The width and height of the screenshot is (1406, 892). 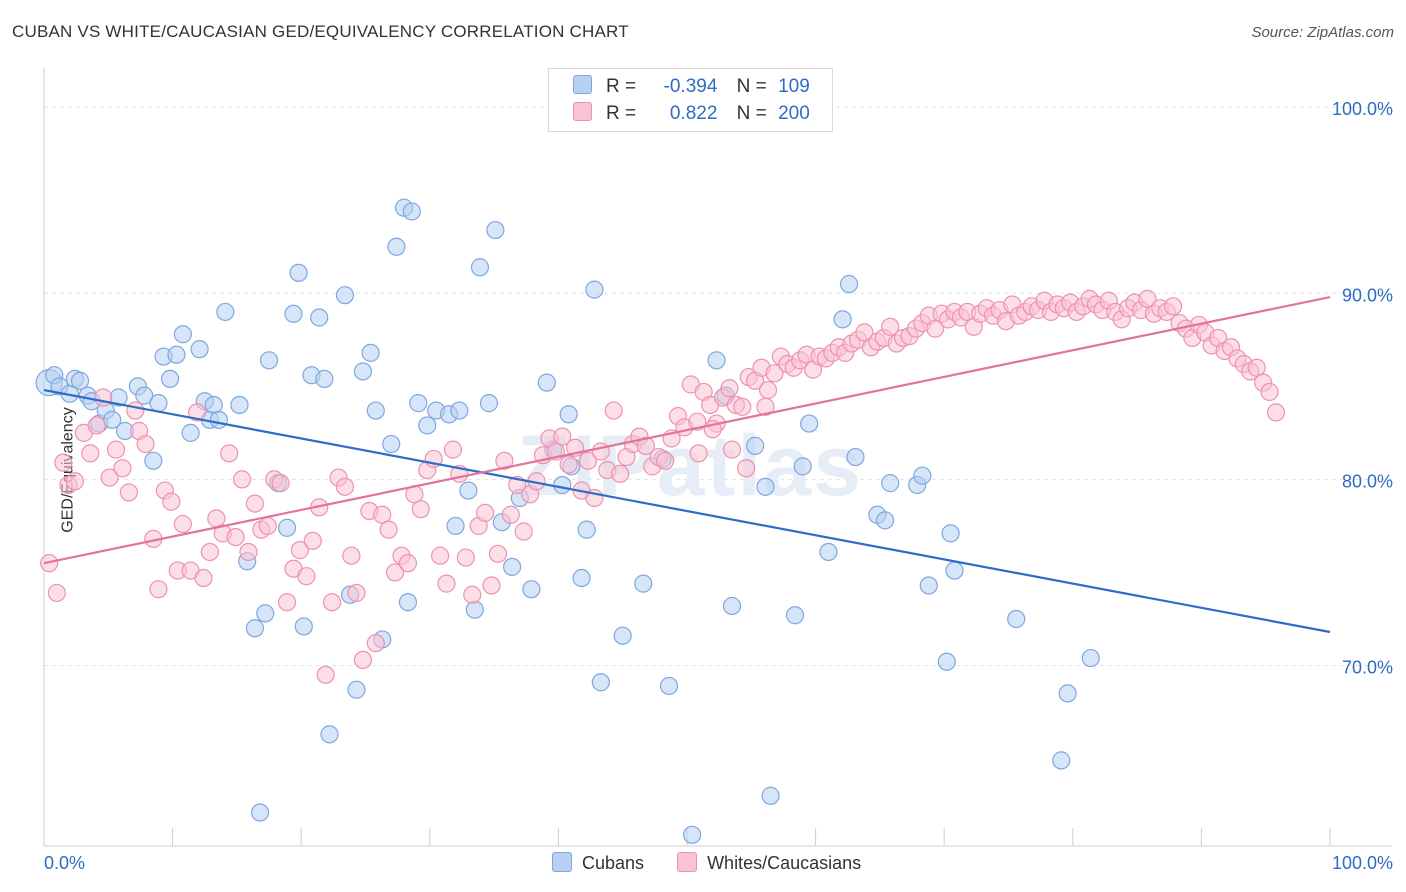 What do you see at coordinates (690, 100) in the screenshot?
I see `correlation-legend: R = -0.394 N = 109 R = 0.822 N = 200` at bounding box center [690, 100].